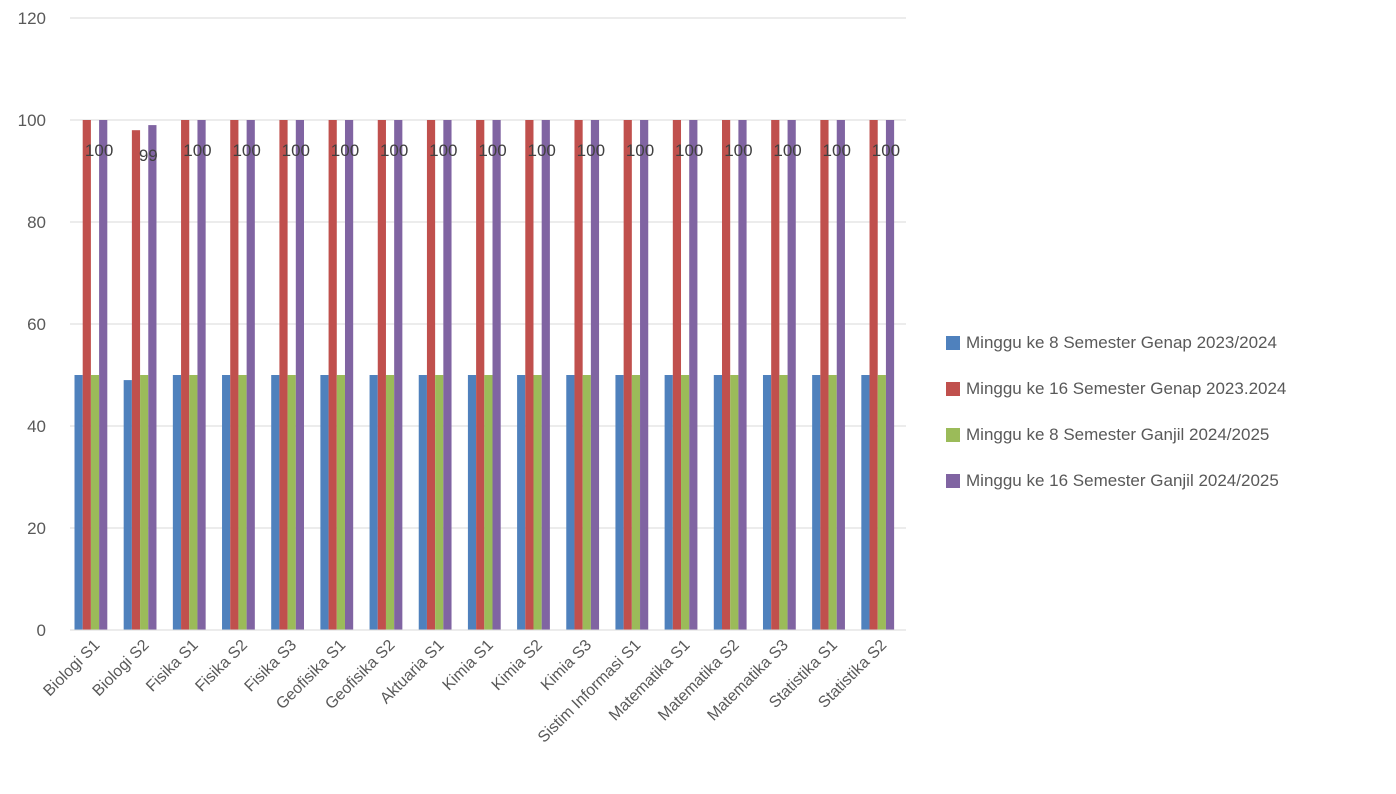  I want to click on y-tick-label: 120, so click(32, 18).